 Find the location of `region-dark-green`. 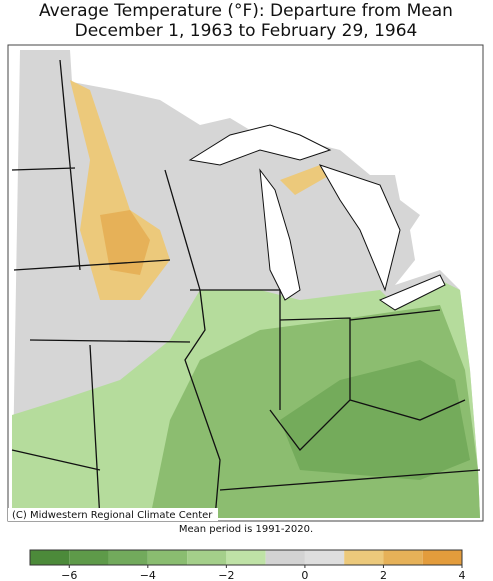

region-dark-green is located at coordinates (375, 420).